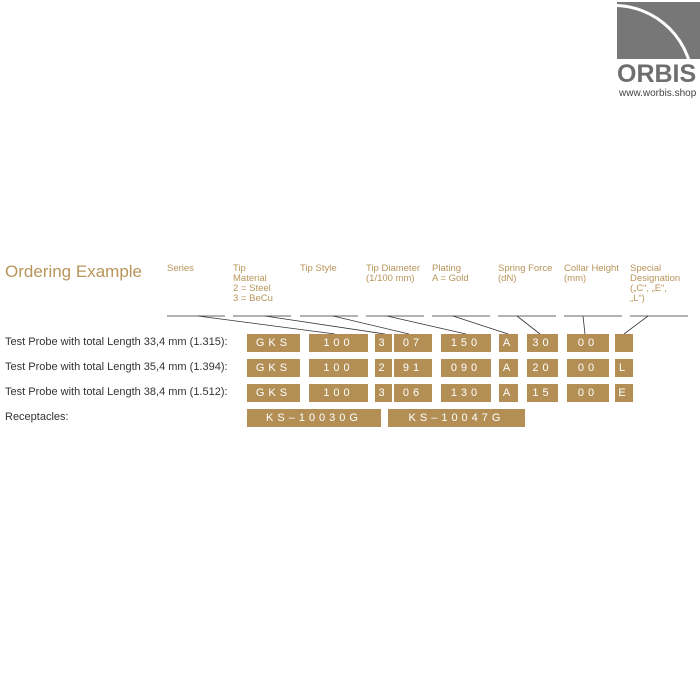  I want to click on code-box: 06, so click(413, 393).